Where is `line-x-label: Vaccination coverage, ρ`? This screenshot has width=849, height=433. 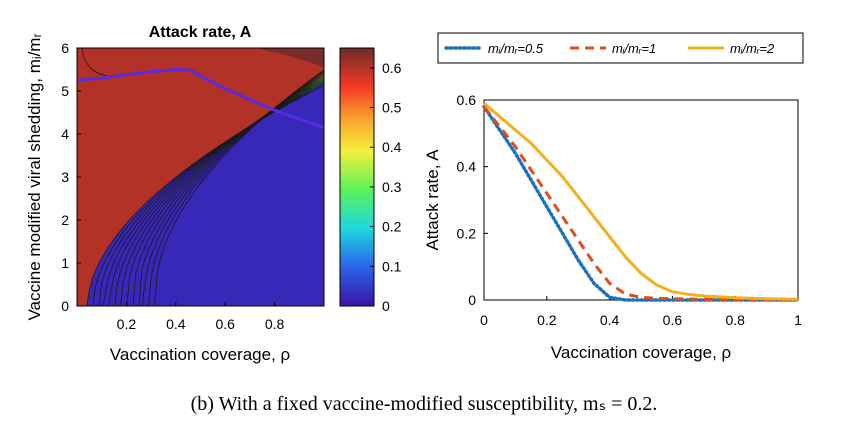 line-x-label: Vaccination coverage, ρ is located at coordinates (641, 352).